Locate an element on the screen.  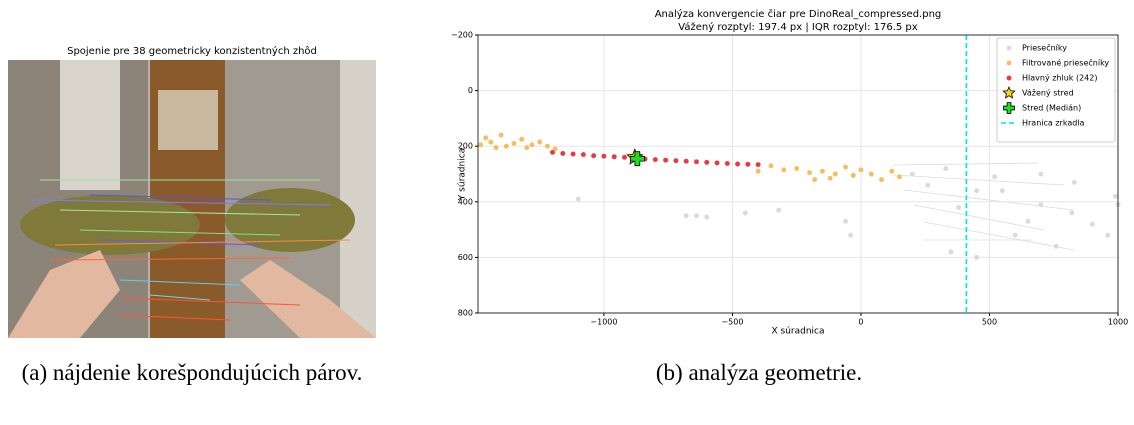
x-axis-label: X súradnica is located at coordinates (797, 332).